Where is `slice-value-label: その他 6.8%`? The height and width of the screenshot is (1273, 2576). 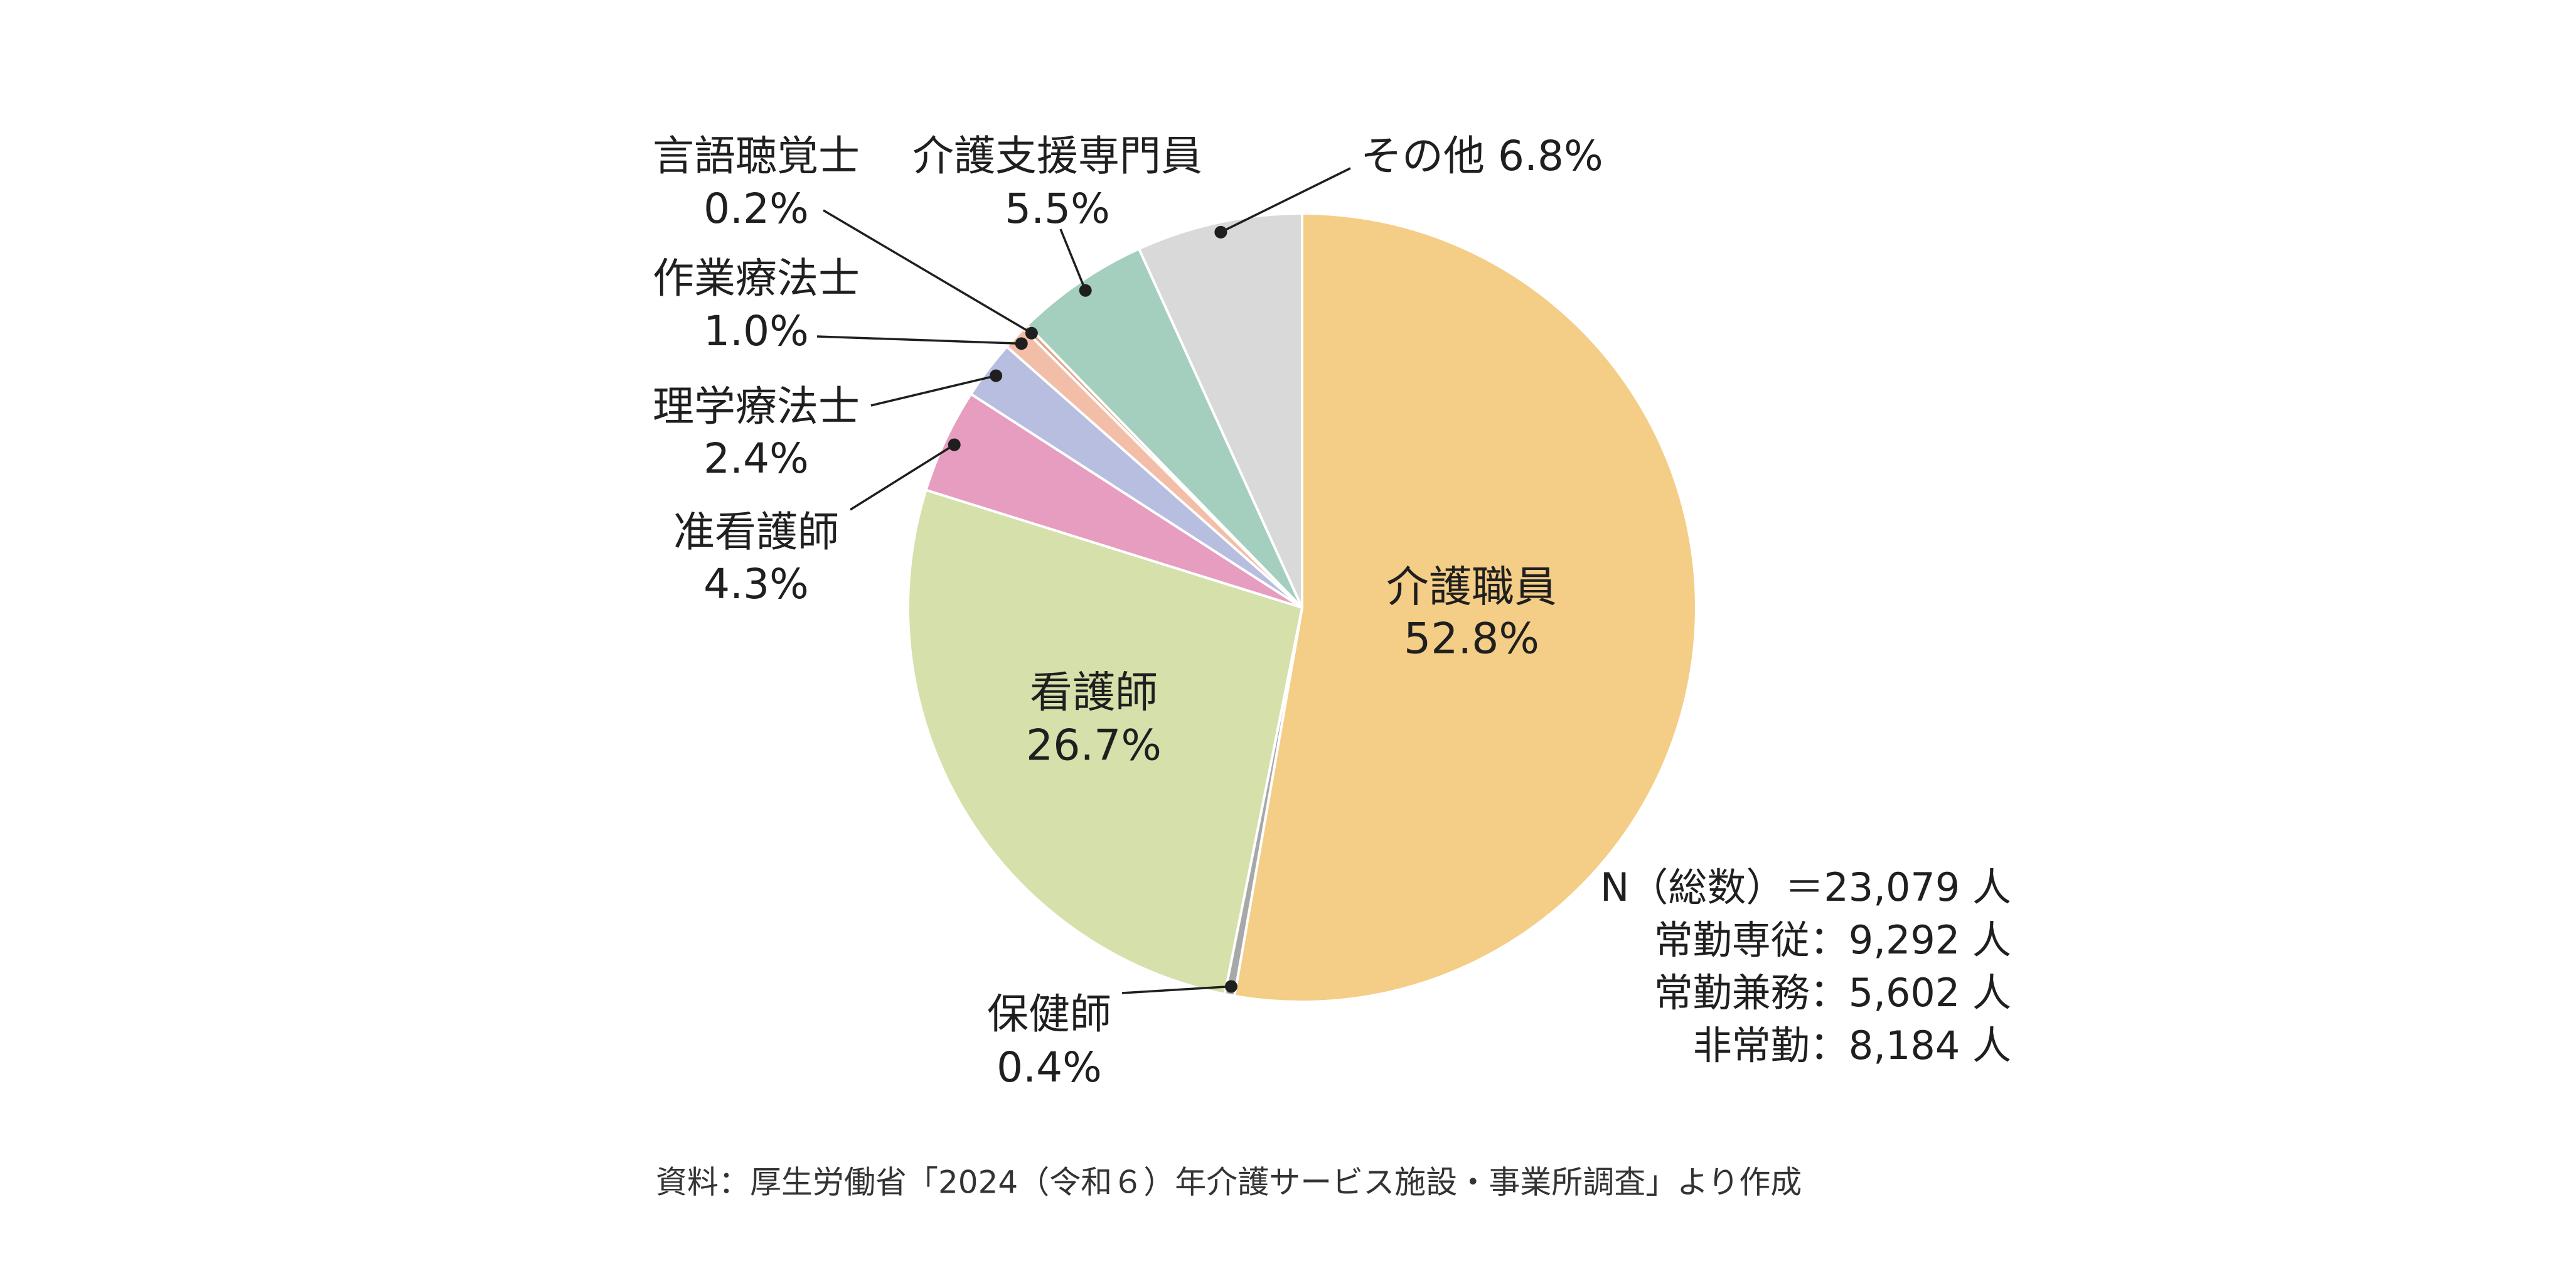 slice-value-label: その他 6.8% is located at coordinates (1481, 156).